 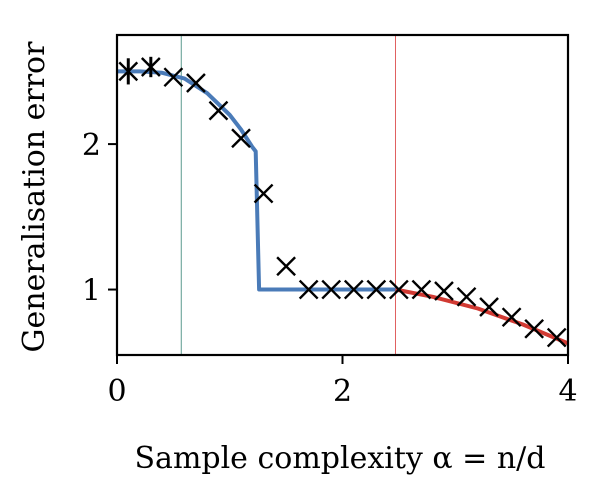 What do you see at coordinates (567, 391) in the screenshot?
I see `x-tick-label: 4` at bounding box center [567, 391].